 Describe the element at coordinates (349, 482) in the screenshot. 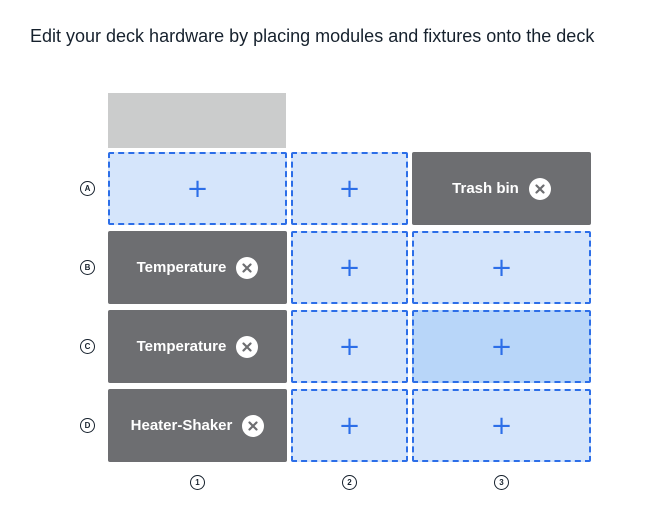

I see `column-label-2: 2` at that location.